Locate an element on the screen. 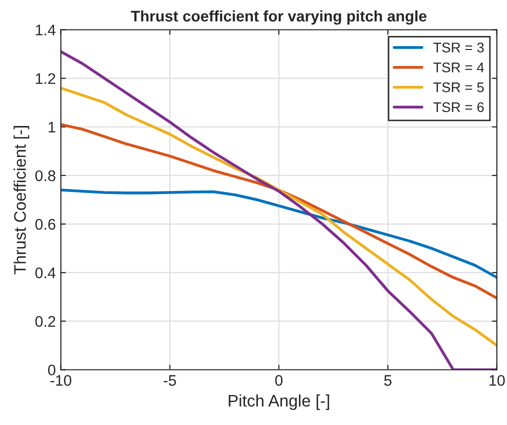  legend-label: TSR = 4 is located at coordinates (458, 67).